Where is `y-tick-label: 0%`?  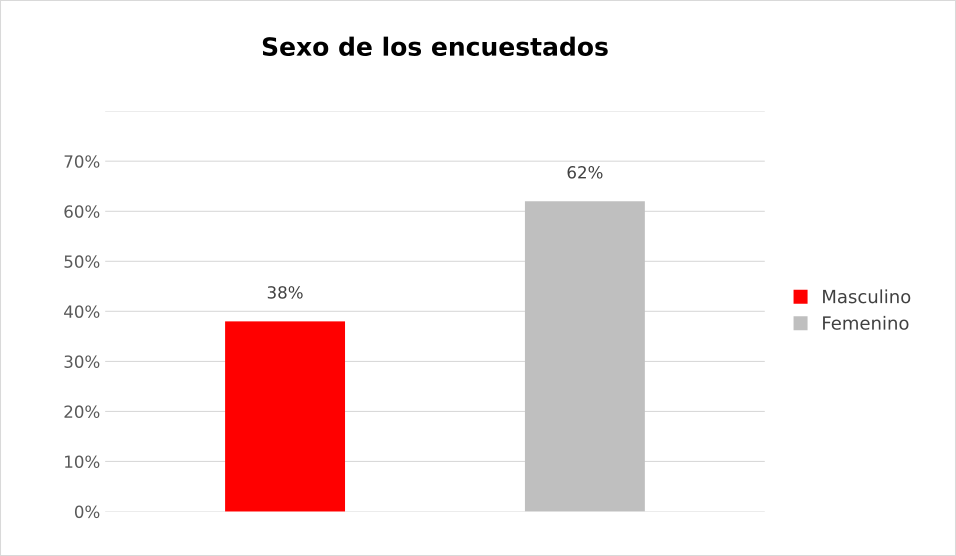
y-tick-label: 0% is located at coordinates (87, 511).